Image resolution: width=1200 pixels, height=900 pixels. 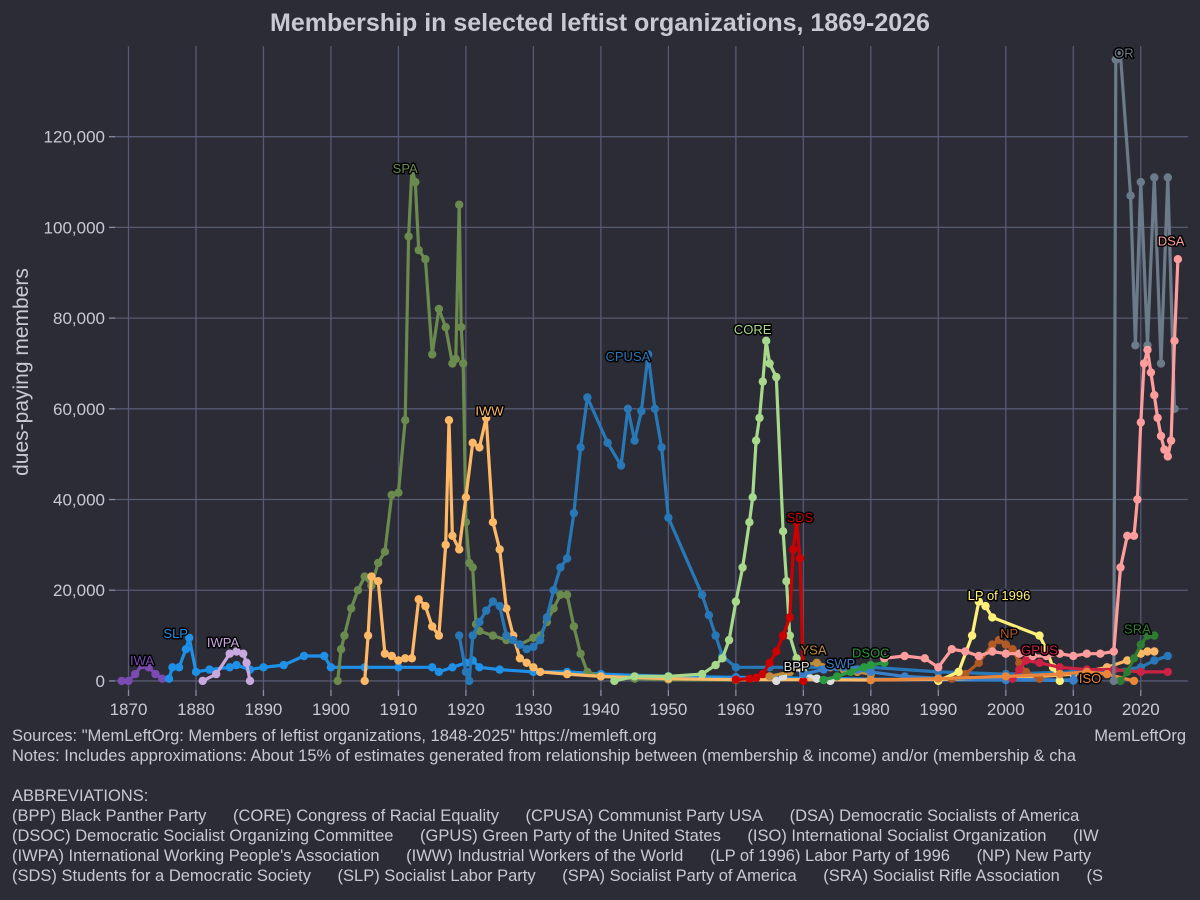 I want to click on x-tick-label: 2000, so click(x=1006, y=709).